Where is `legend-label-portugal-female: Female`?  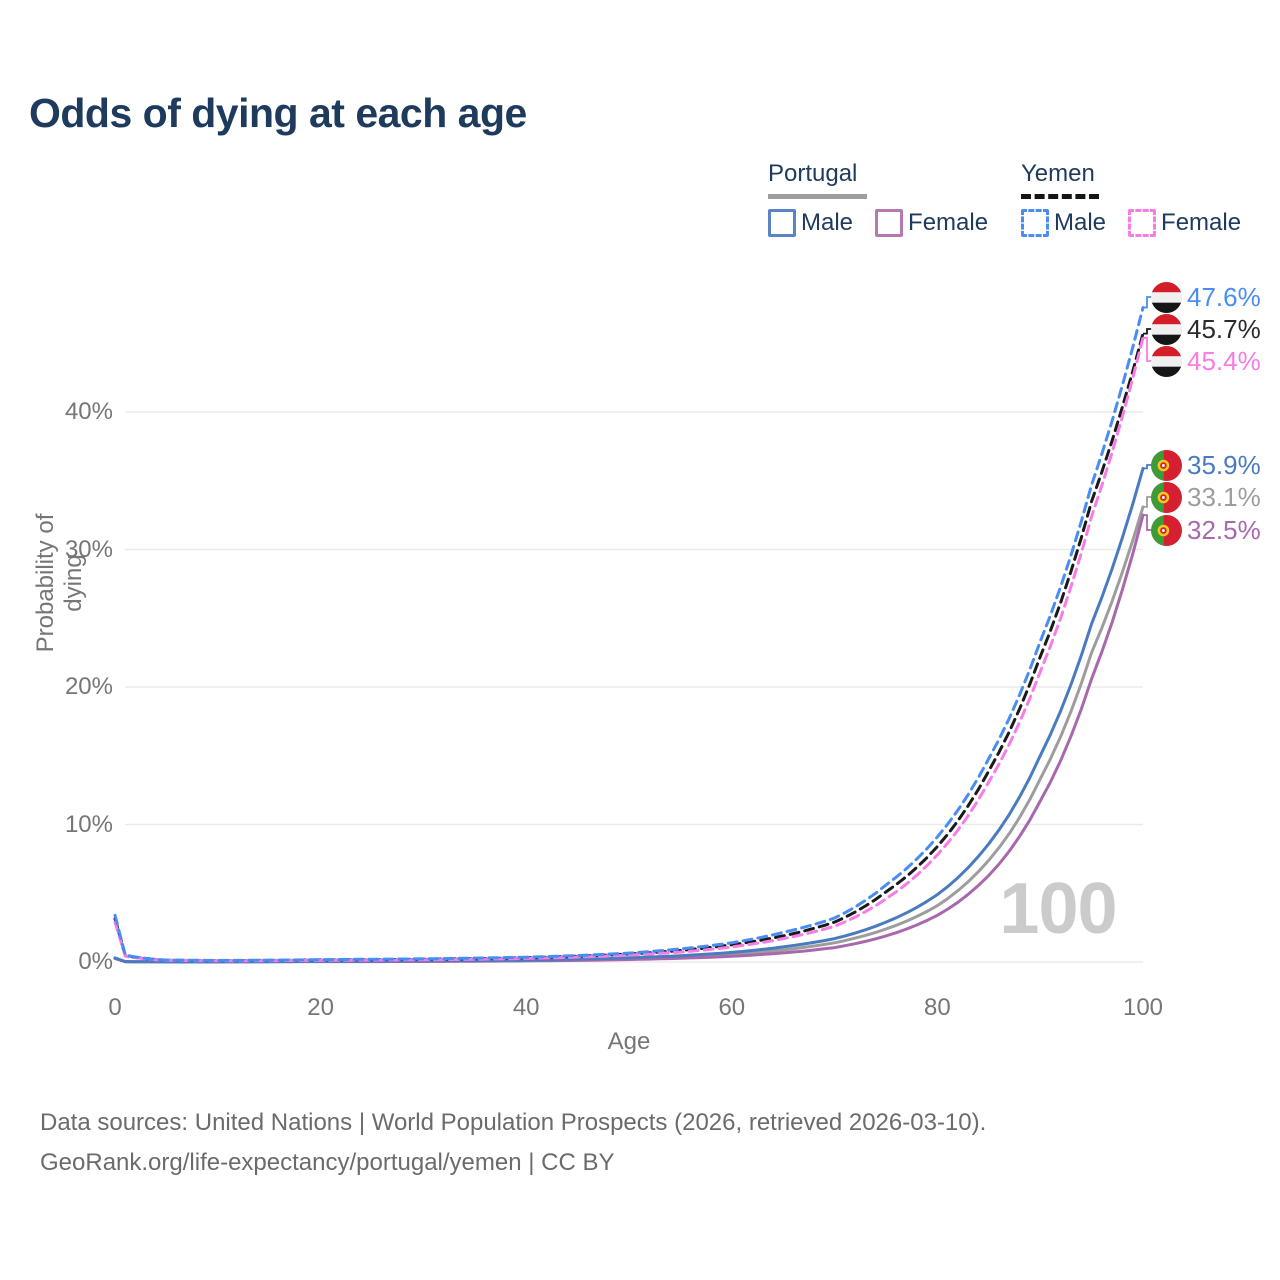
legend-label-portugal-female: Female is located at coordinates (948, 222).